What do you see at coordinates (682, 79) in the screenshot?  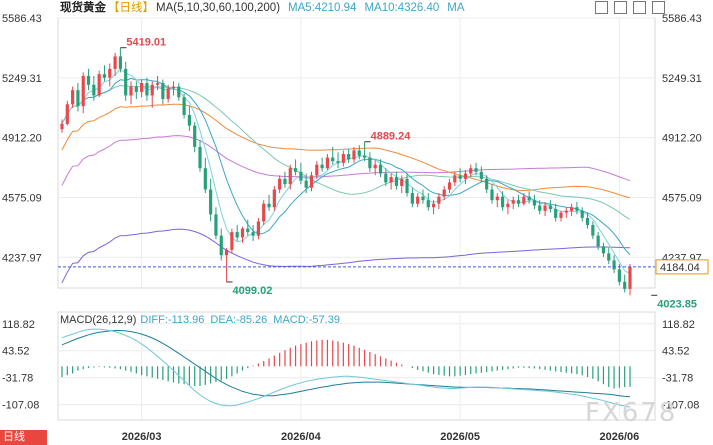 I see `y-tick-label-right: 5249.31` at bounding box center [682, 79].